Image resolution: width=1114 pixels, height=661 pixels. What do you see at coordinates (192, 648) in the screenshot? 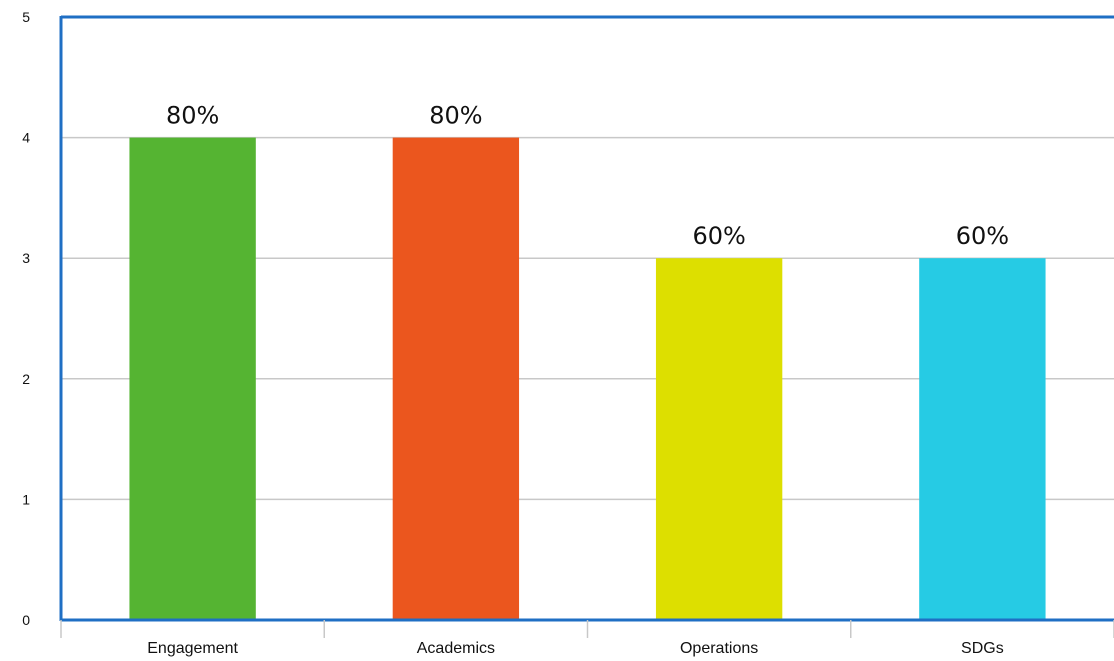
I see `x-tick-label: Engagement` at bounding box center [192, 648].